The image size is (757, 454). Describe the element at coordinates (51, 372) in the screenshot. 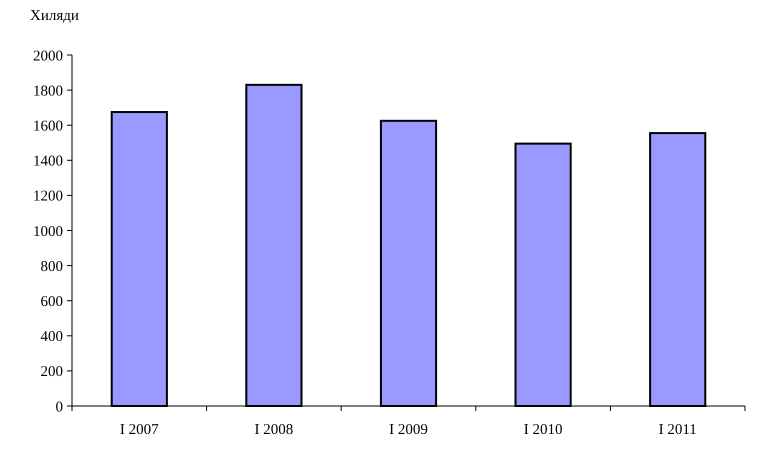

I see `y-tick-label: 200` at that location.